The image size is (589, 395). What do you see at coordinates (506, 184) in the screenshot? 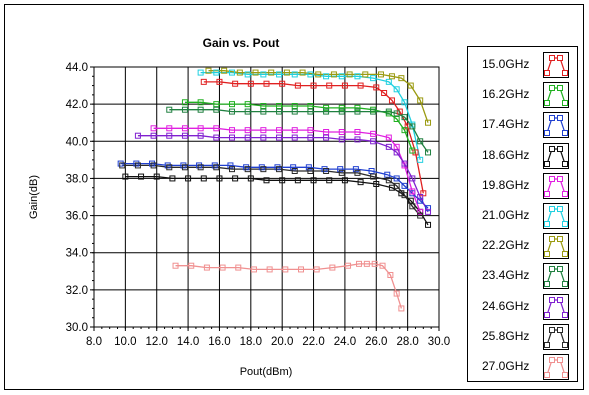
I see `legend-label: 19.8GHz` at bounding box center [506, 184].